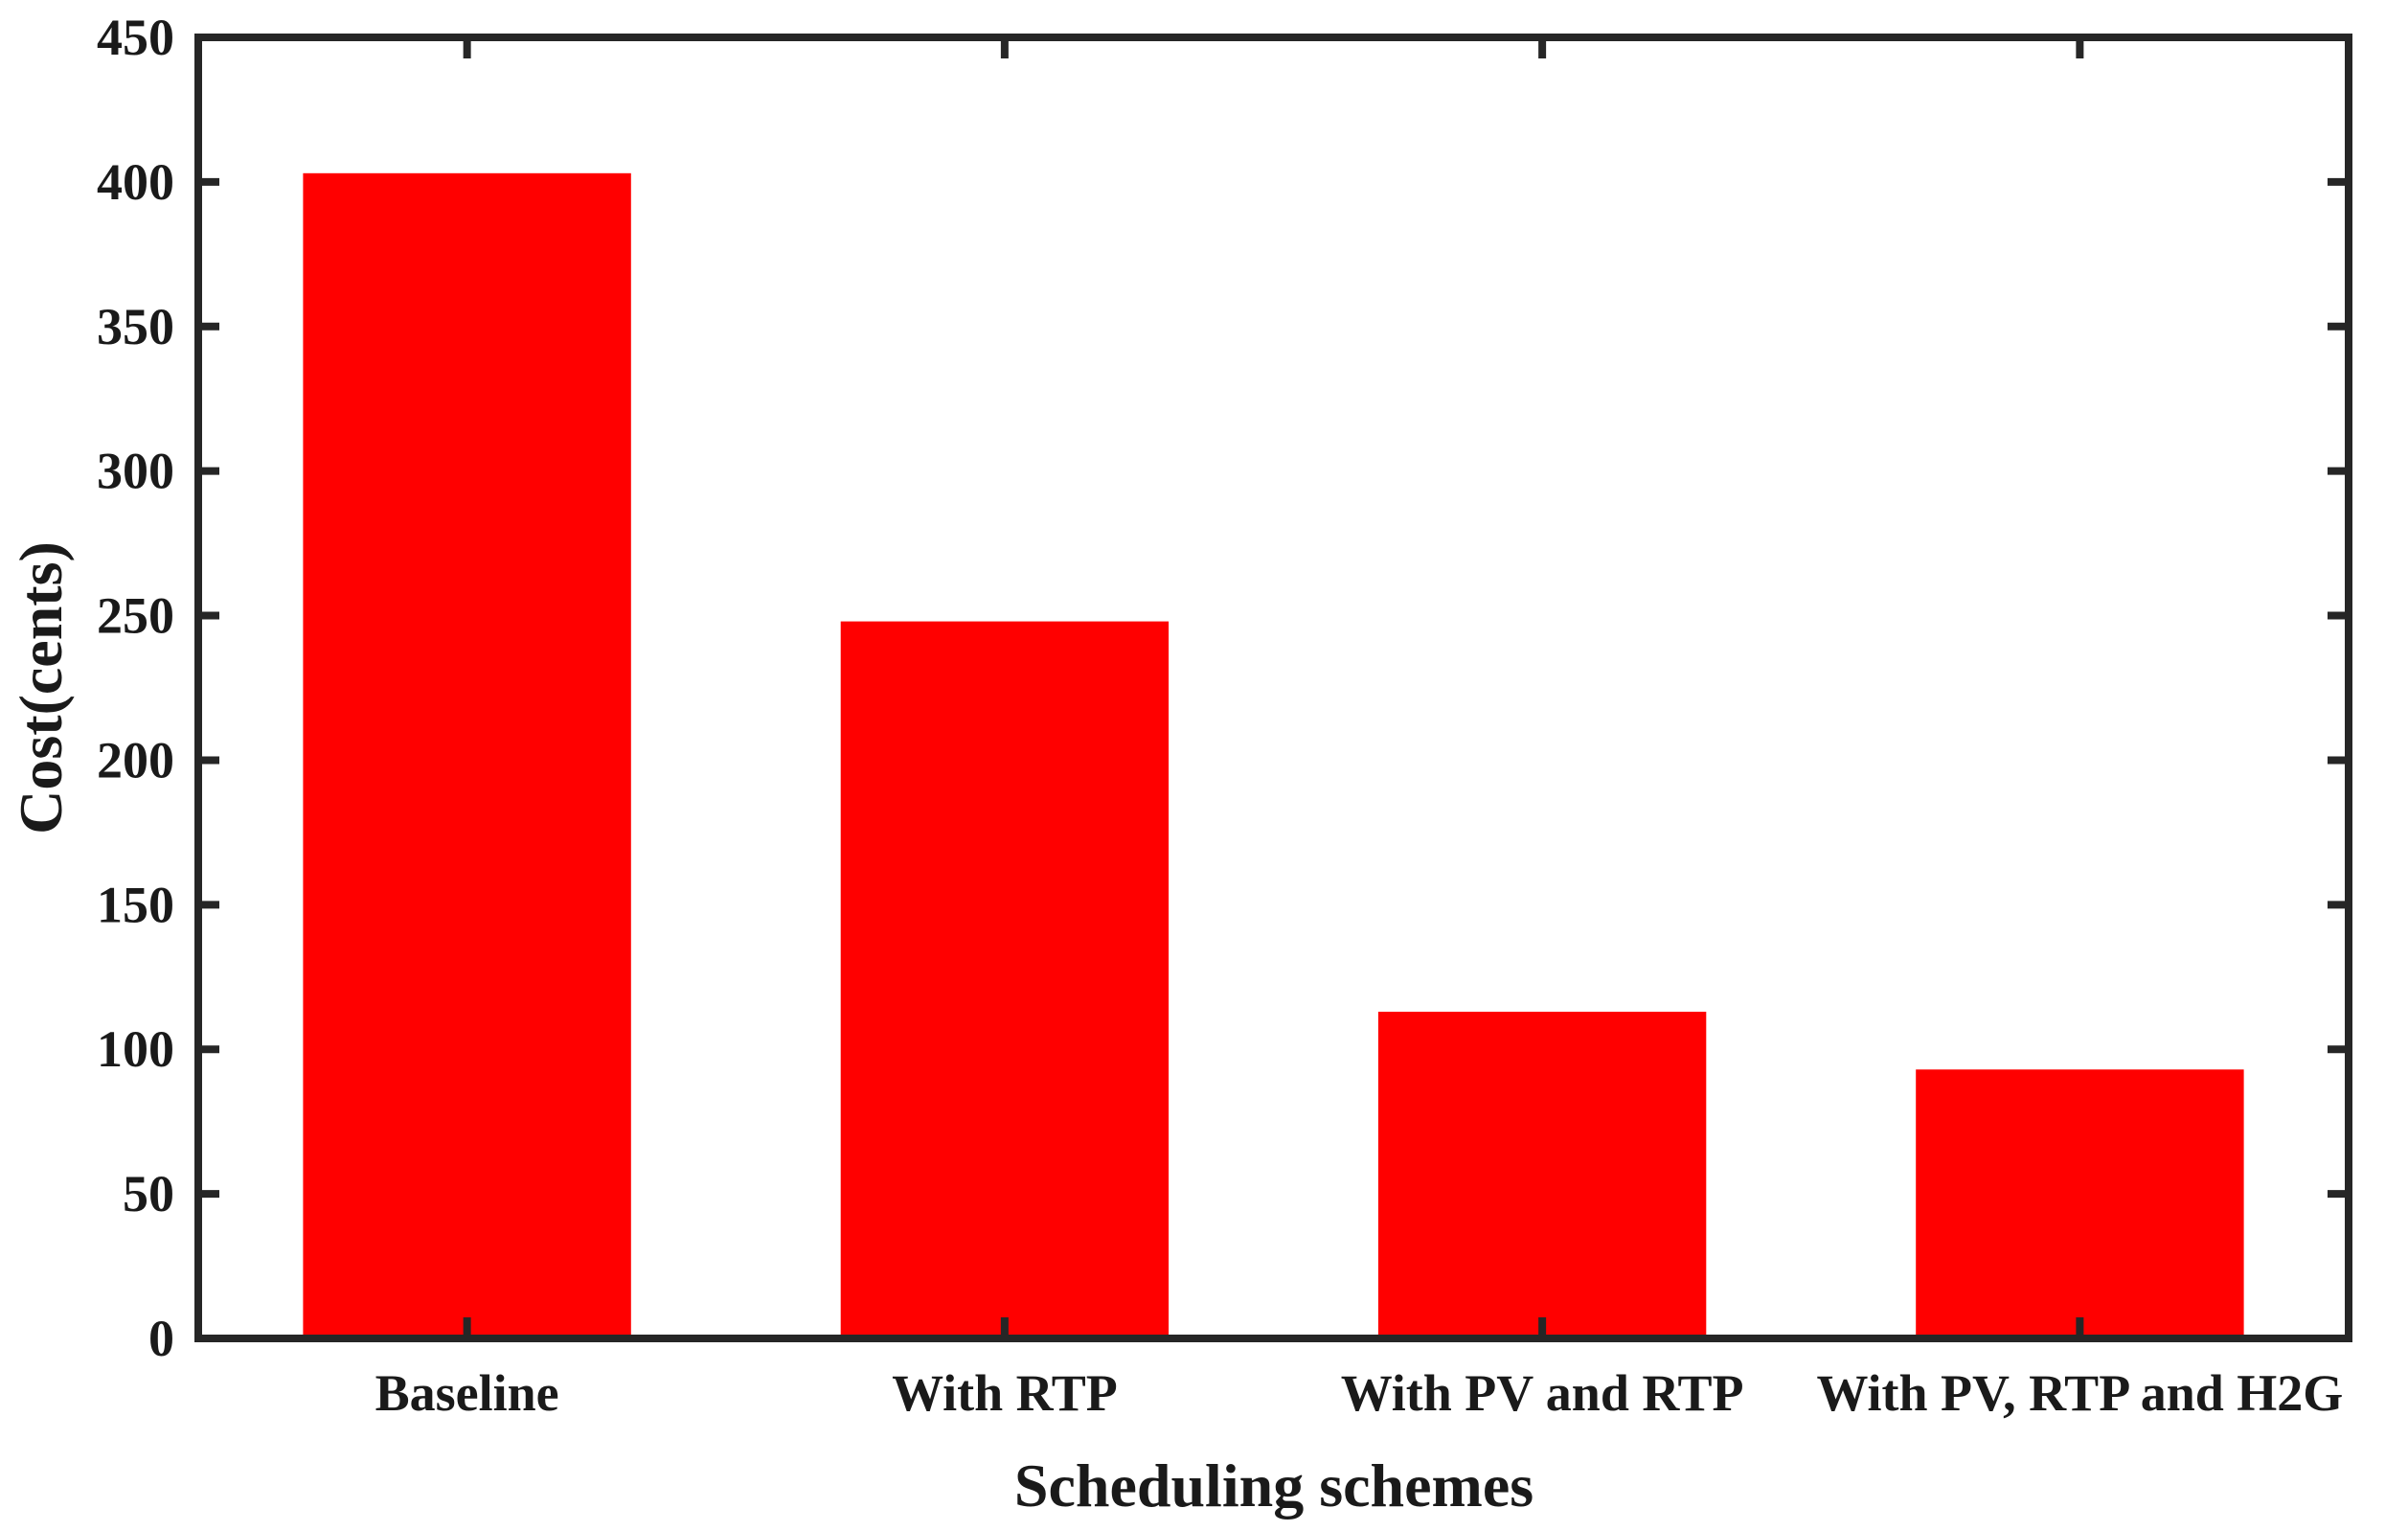  What do you see at coordinates (135, 182) in the screenshot?
I see `y-tick-label: 400` at bounding box center [135, 182].